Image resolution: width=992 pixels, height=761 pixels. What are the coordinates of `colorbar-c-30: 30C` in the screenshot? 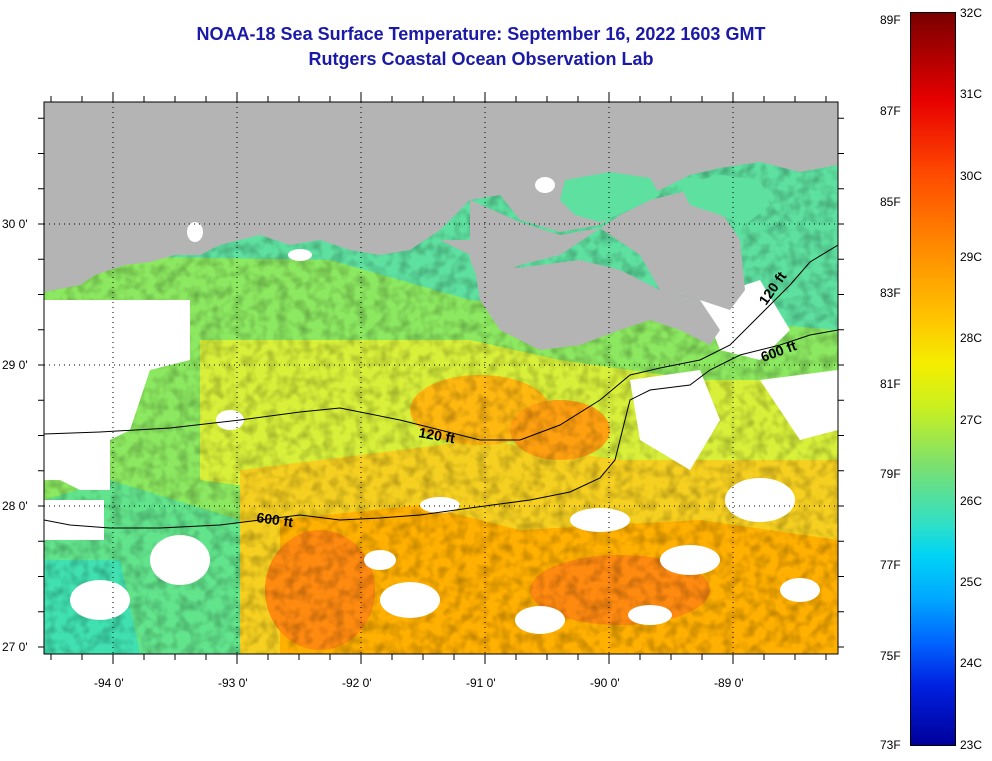 It's located at (971, 176).